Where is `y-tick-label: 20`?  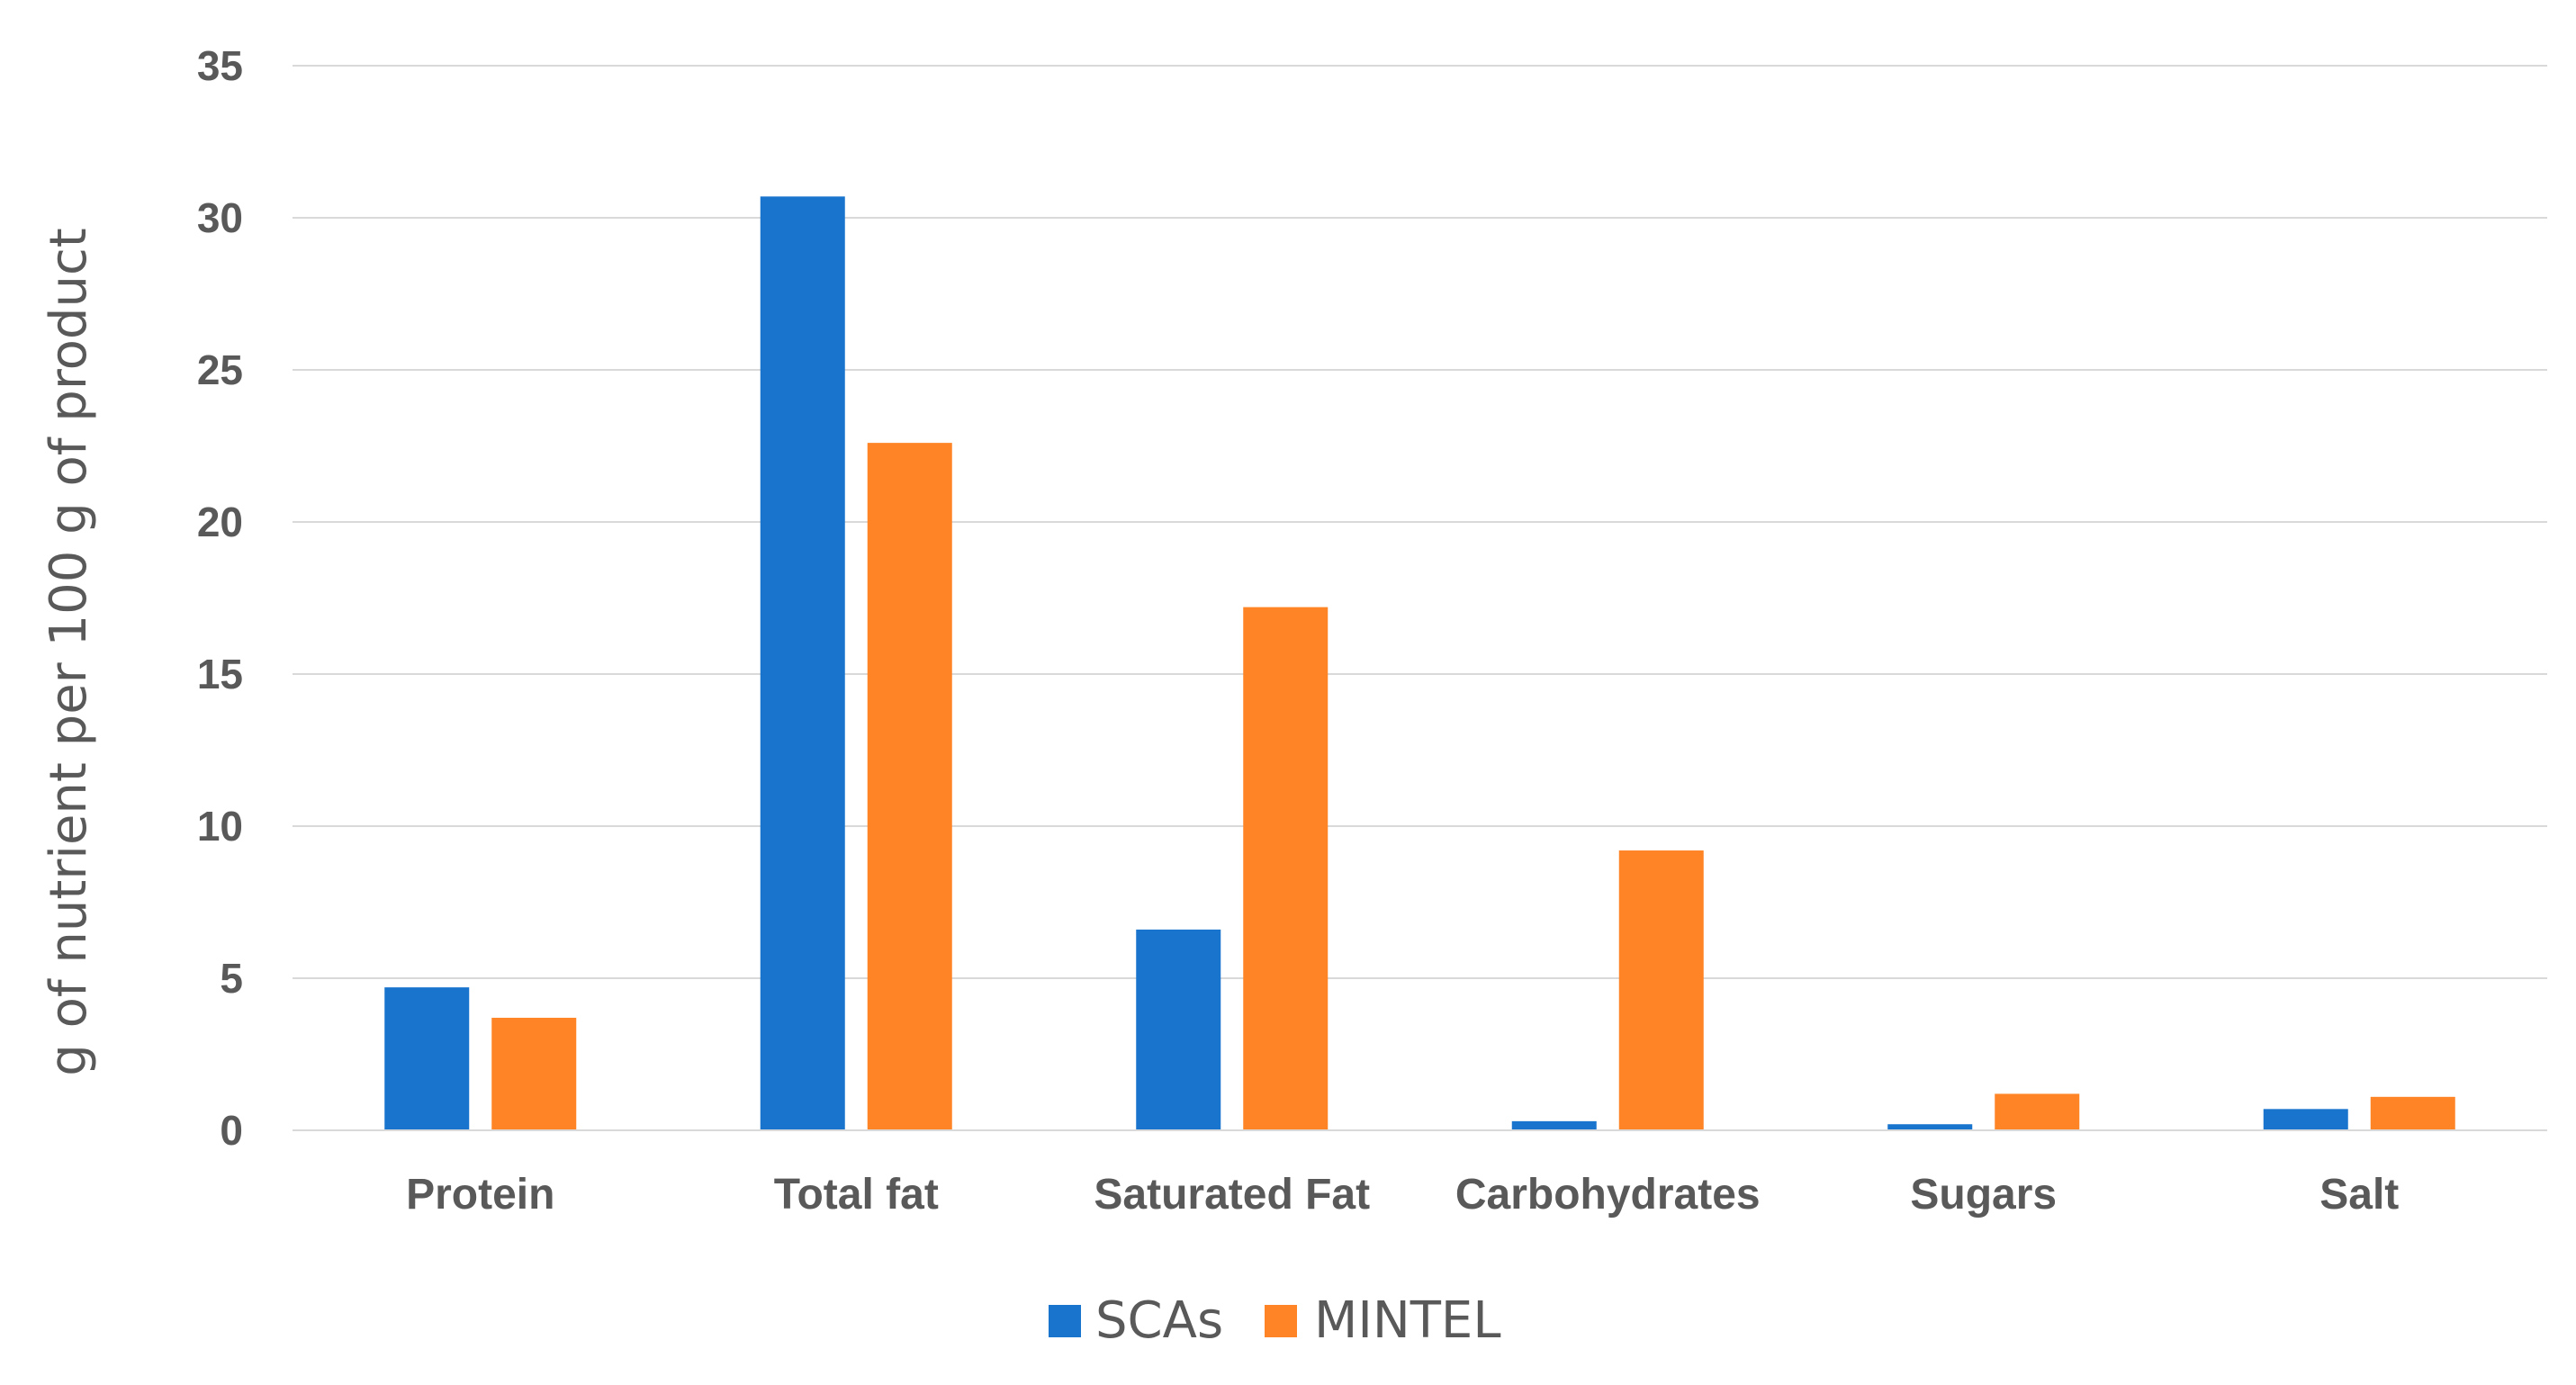 y-tick-label: 20 is located at coordinates (220, 522).